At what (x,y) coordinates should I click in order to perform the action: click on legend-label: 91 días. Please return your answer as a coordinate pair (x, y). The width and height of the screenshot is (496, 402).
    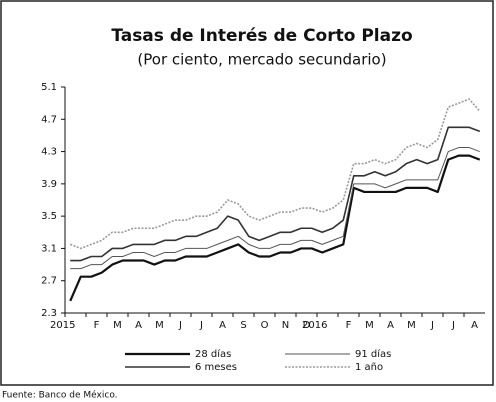
    Looking at the image, I should click on (373, 354).